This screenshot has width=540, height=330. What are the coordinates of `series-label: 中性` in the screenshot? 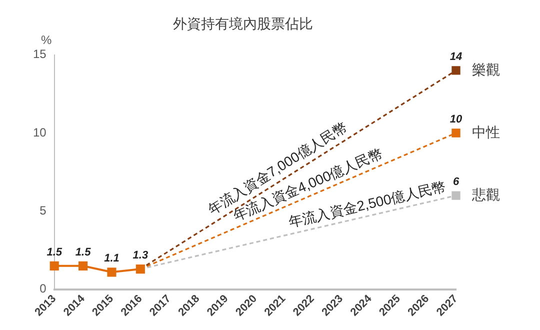 It's located at (486, 132).